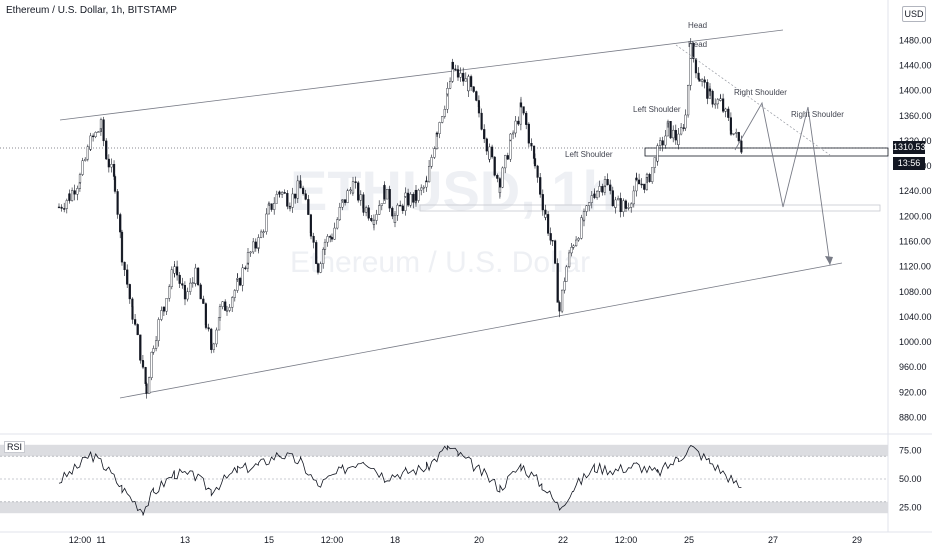 Image resolution: width=932 pixels, height=550 pixels. I want to click on neckline-box, so click(766, 152).